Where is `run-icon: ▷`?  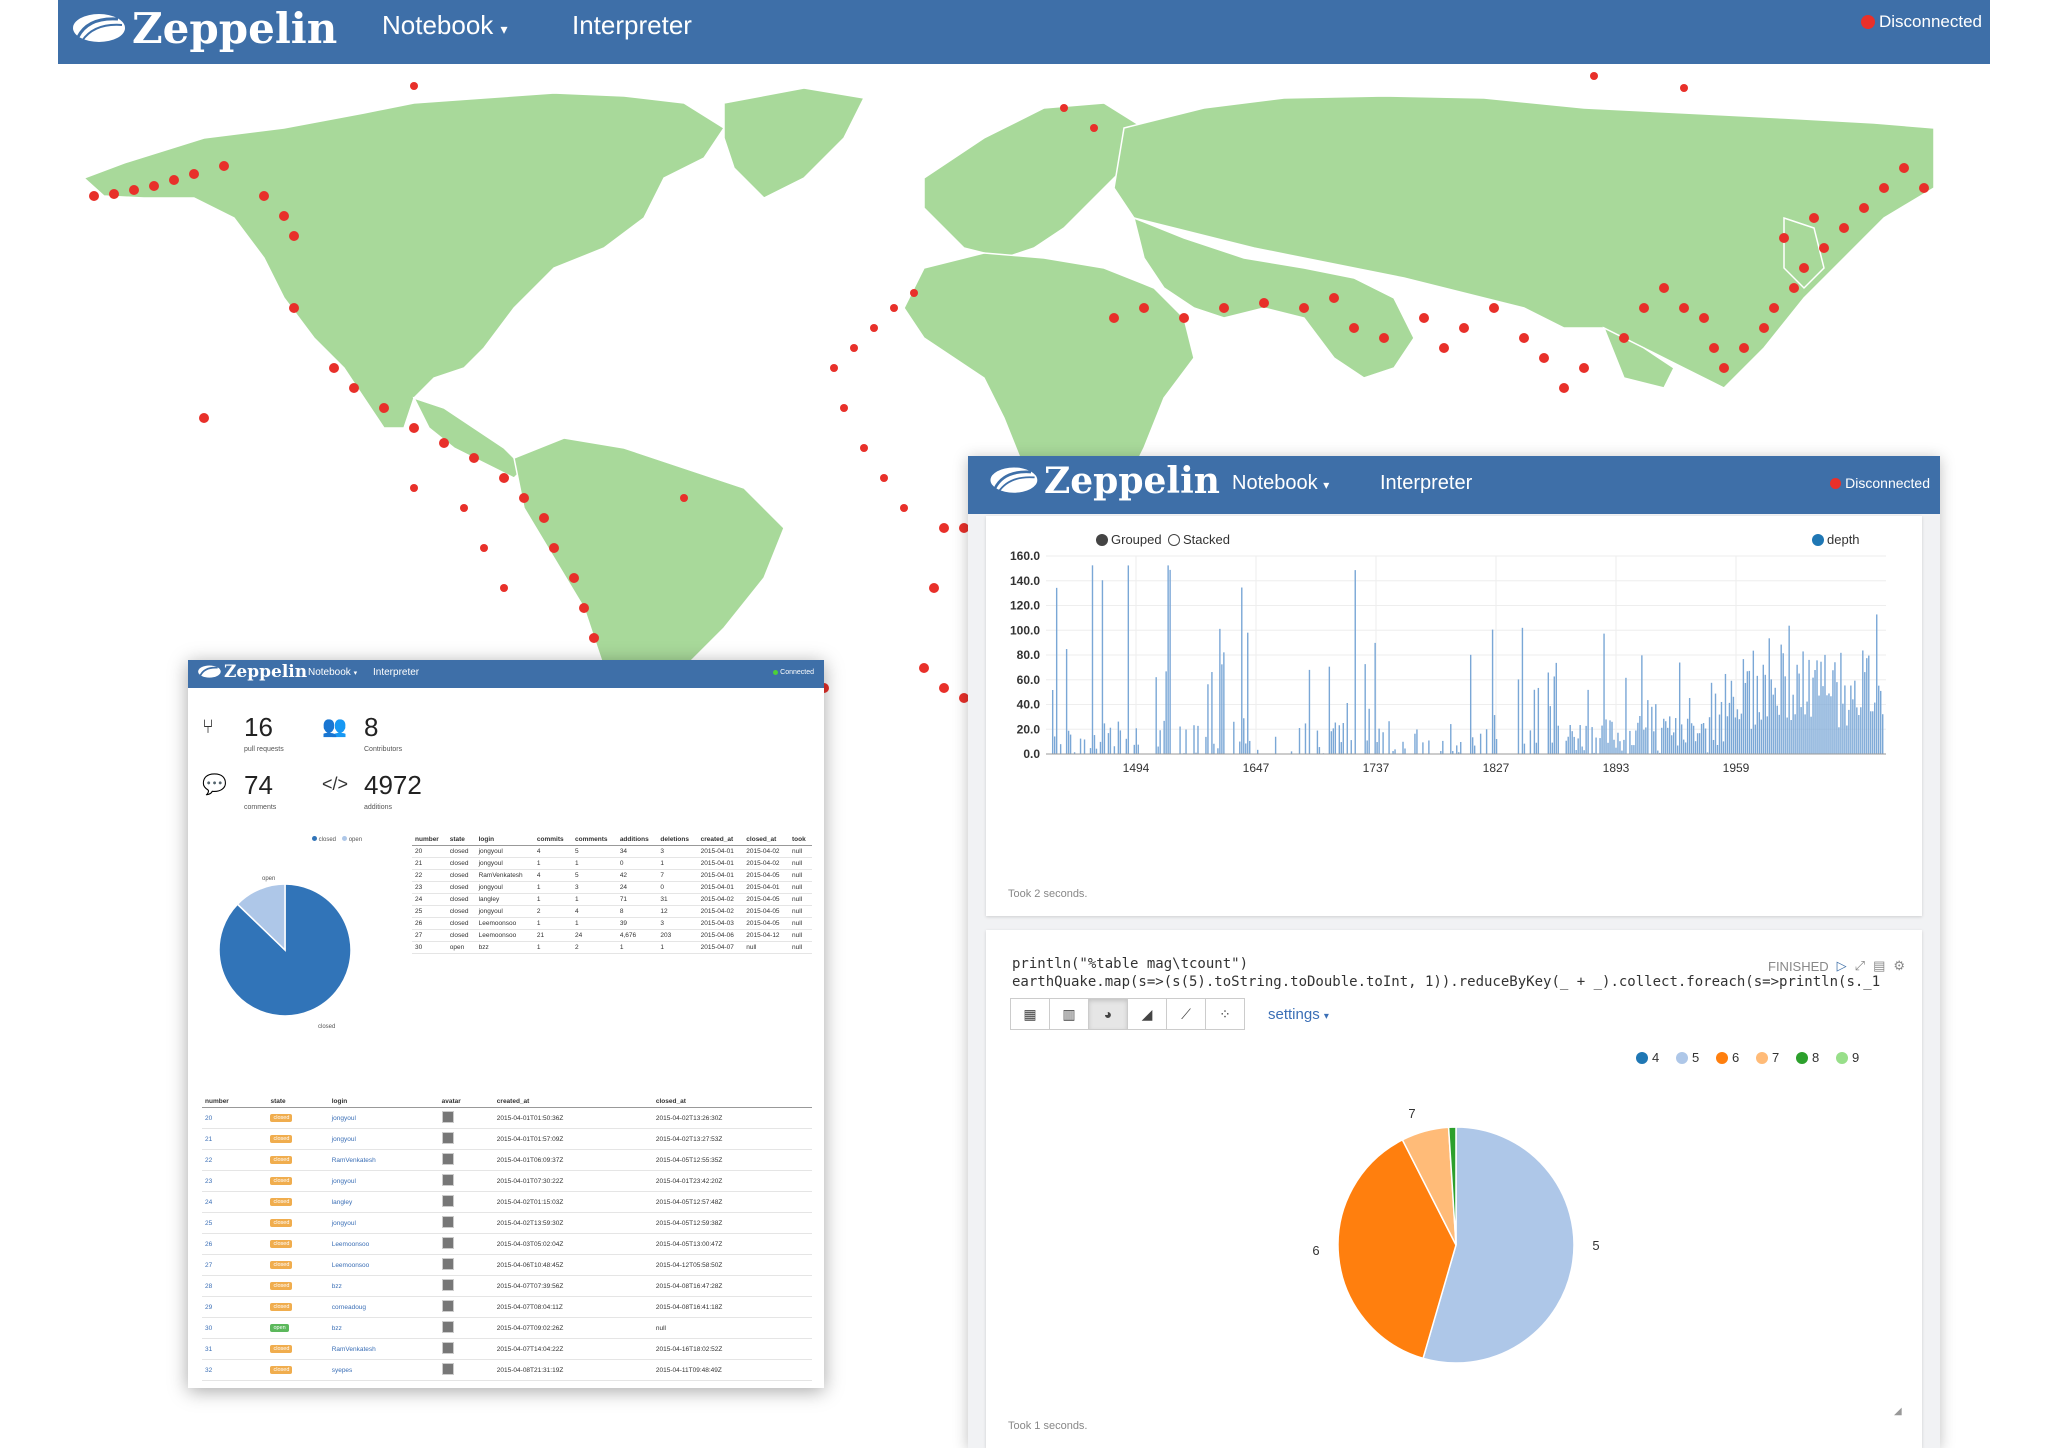
run-icon: ▷ is located at coordinates (1841, 965).